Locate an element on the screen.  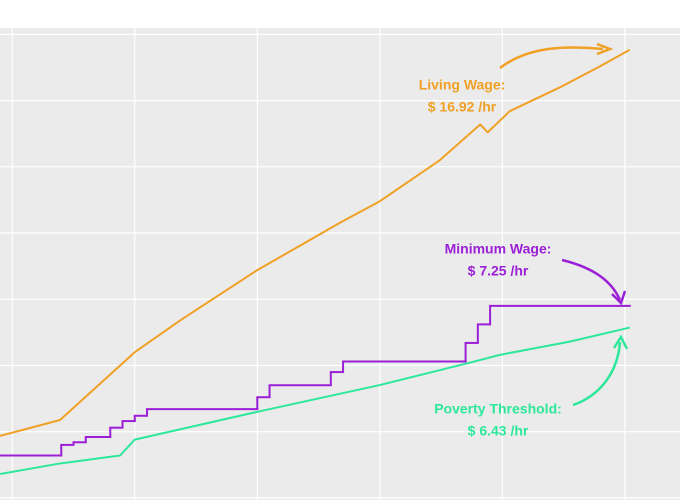
arrows is located at coordinates (564, 224).